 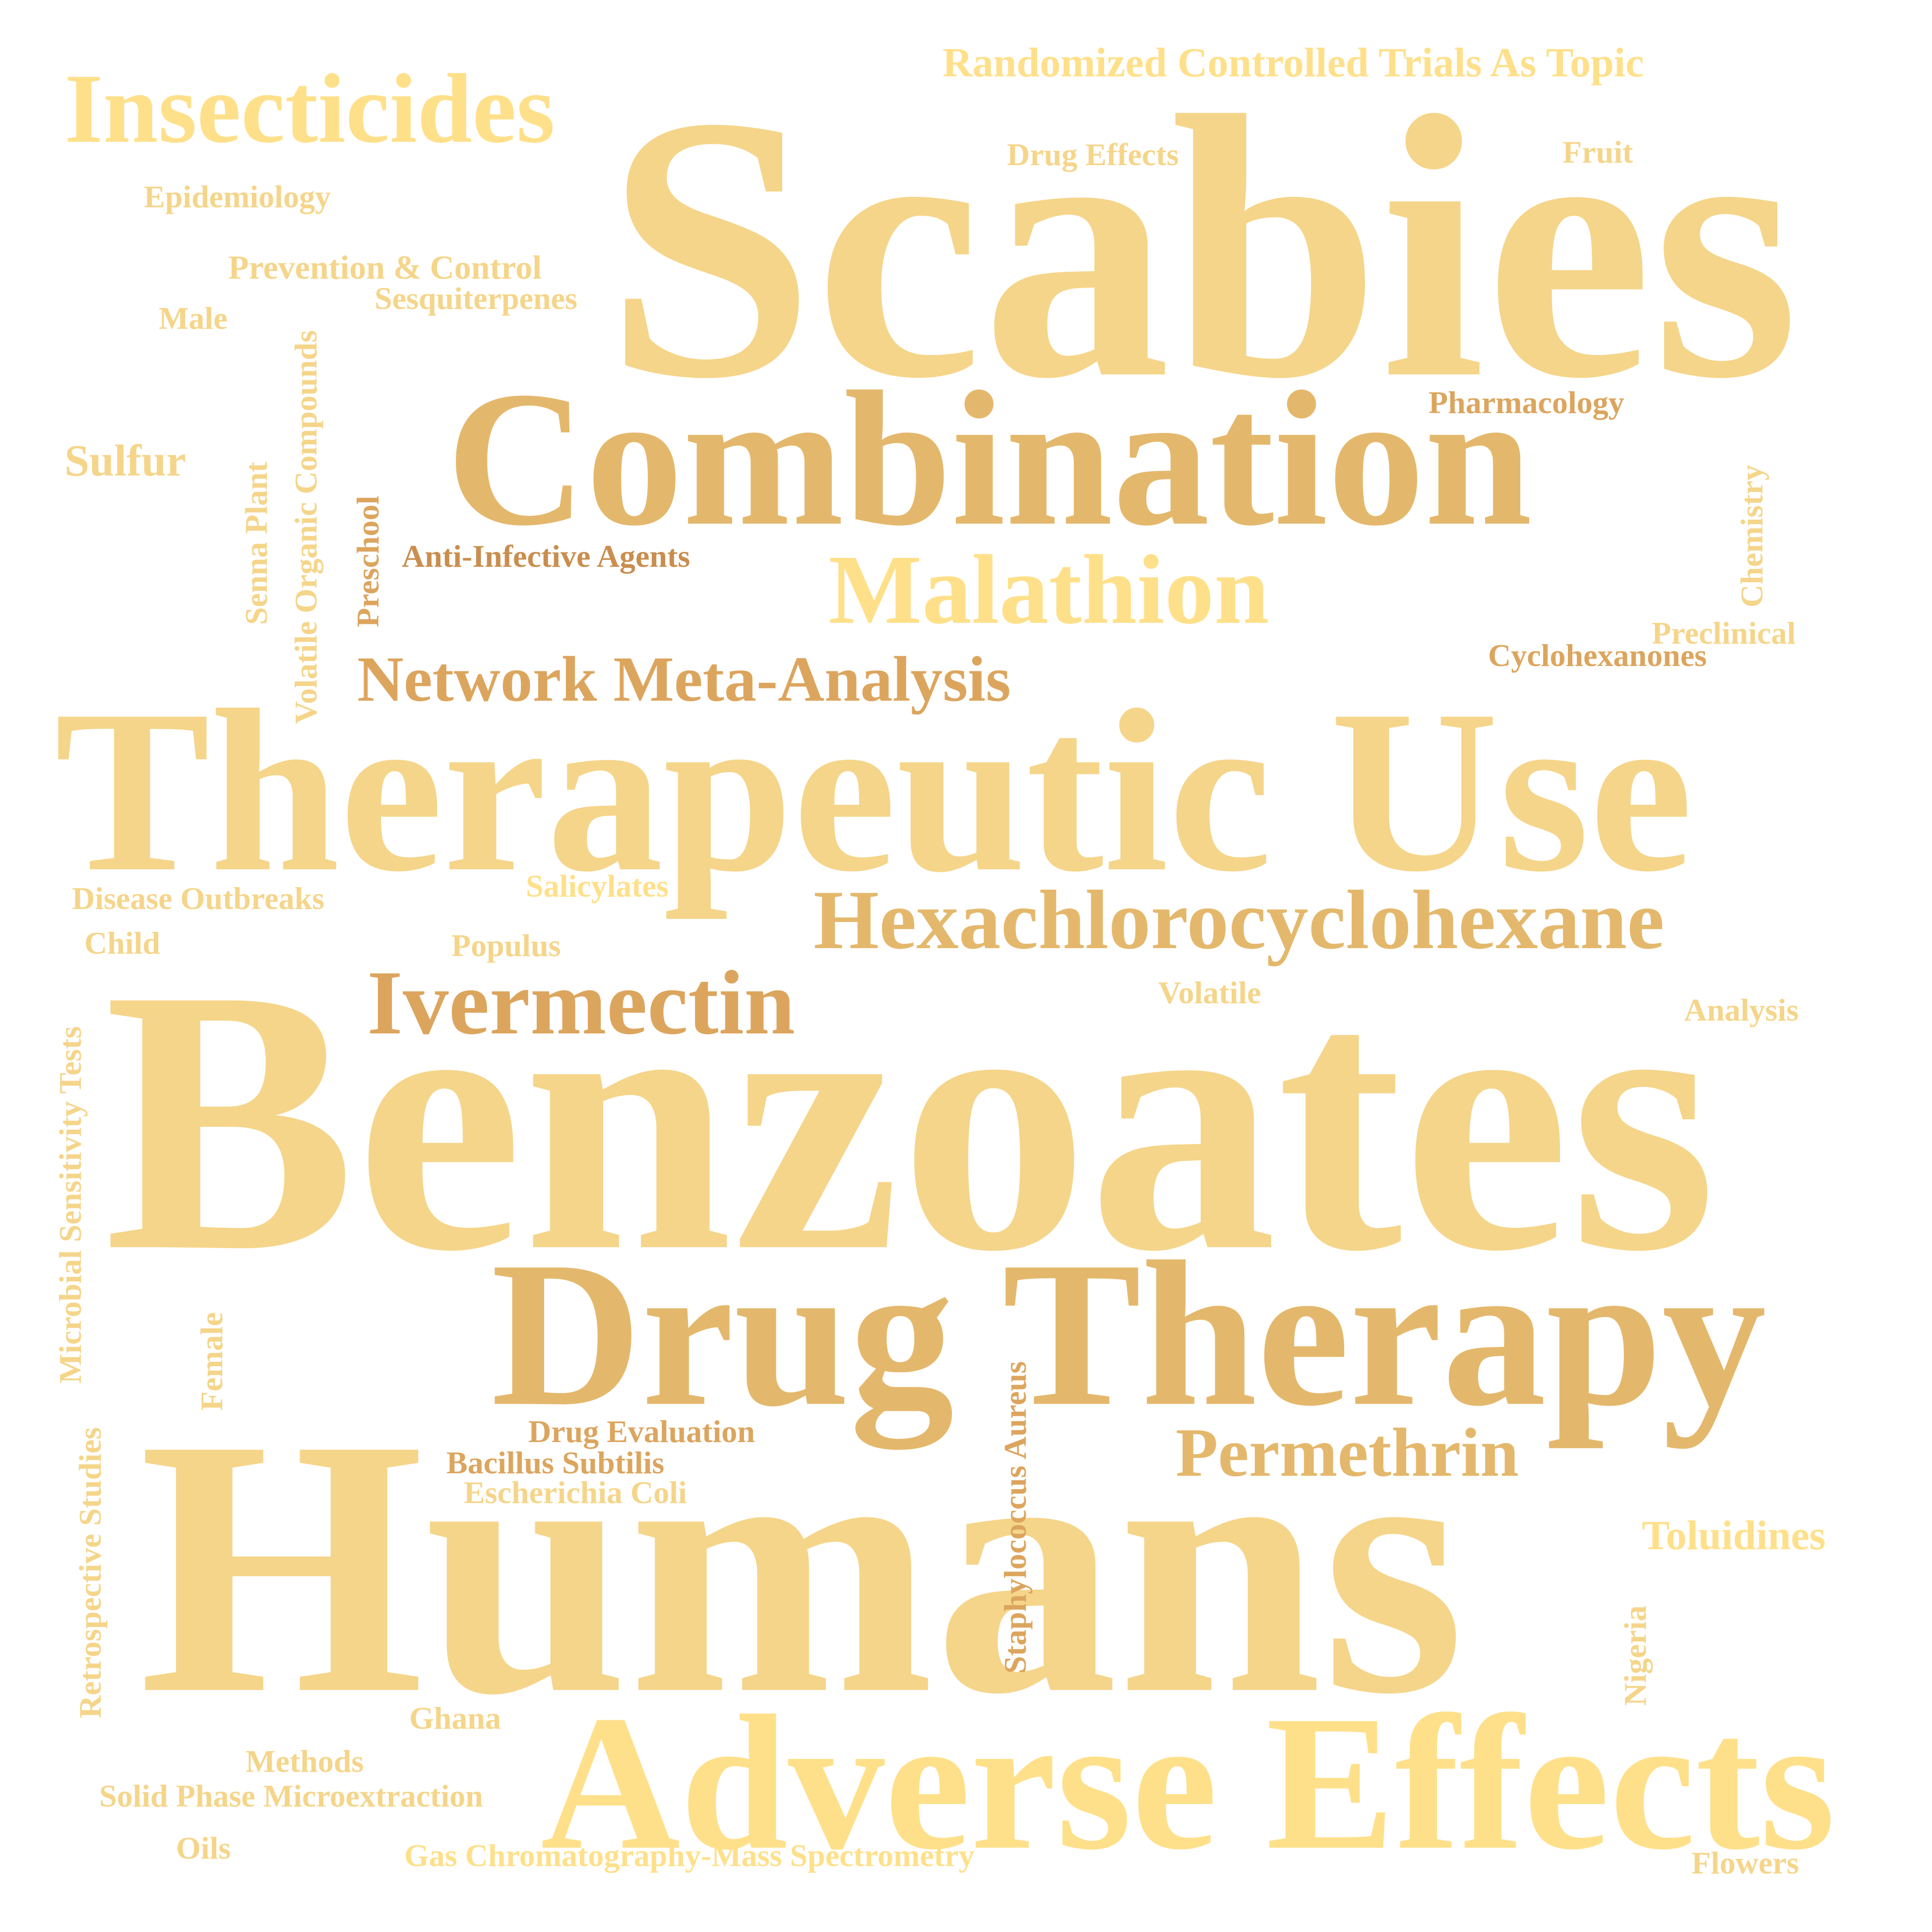 I want to click on word-toluidines: Toluidines, so click(x=1734, y=1535).